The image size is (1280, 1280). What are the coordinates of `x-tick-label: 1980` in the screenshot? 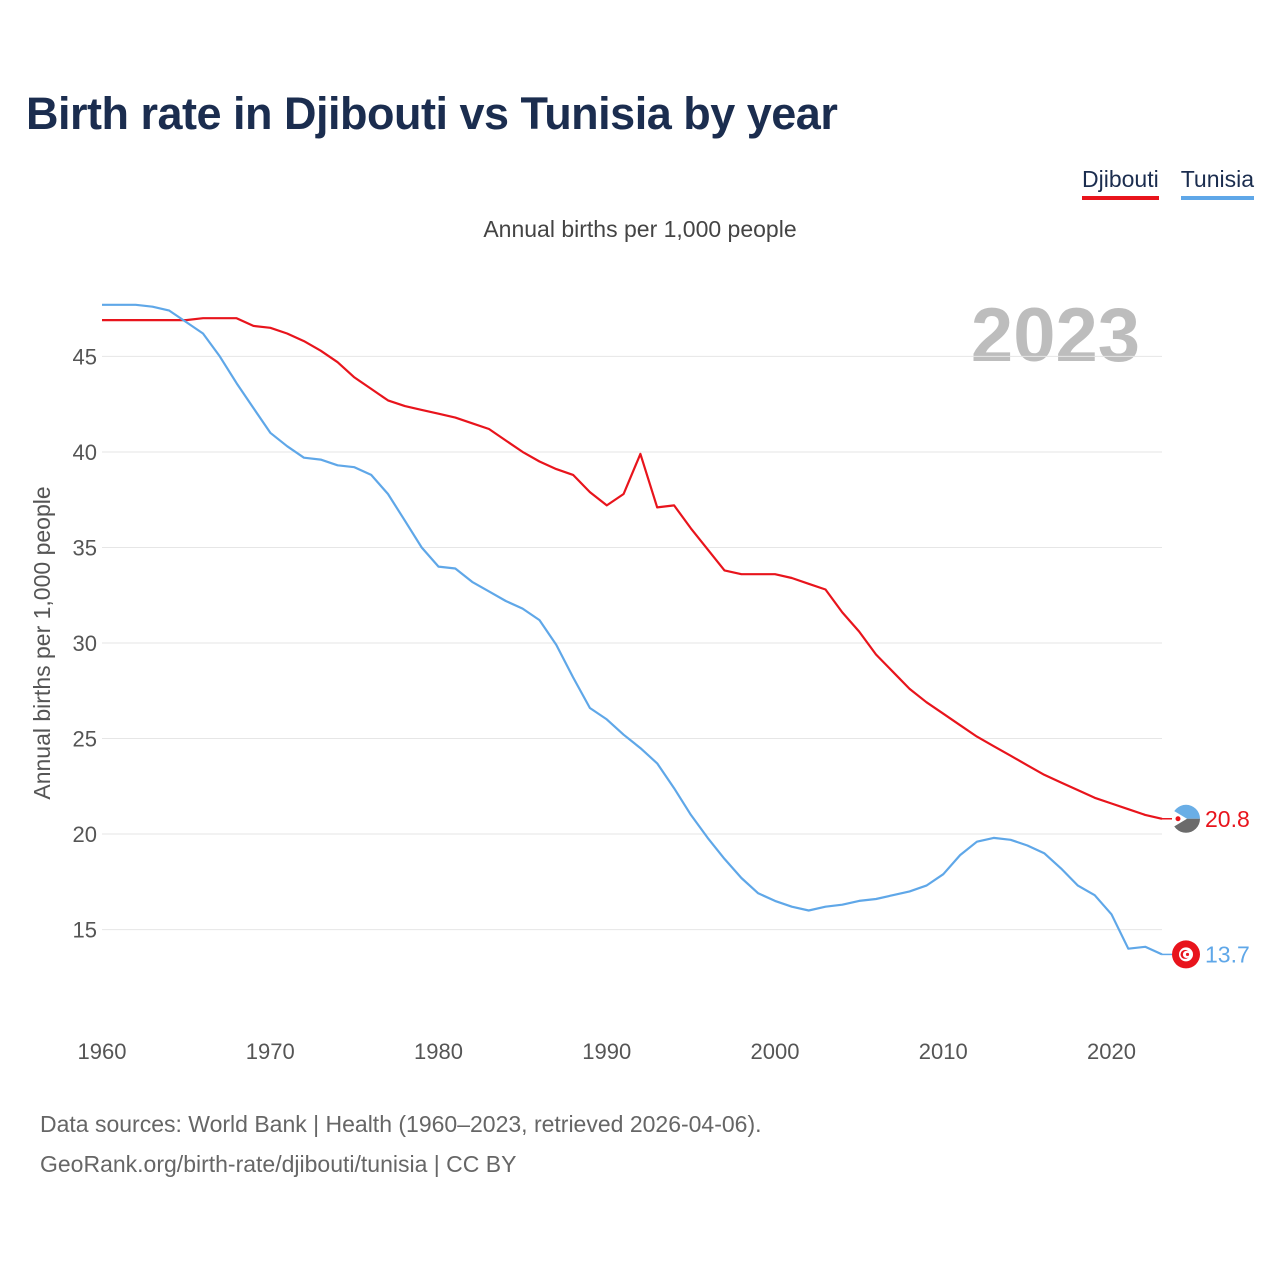 It's located at (438, 1051).